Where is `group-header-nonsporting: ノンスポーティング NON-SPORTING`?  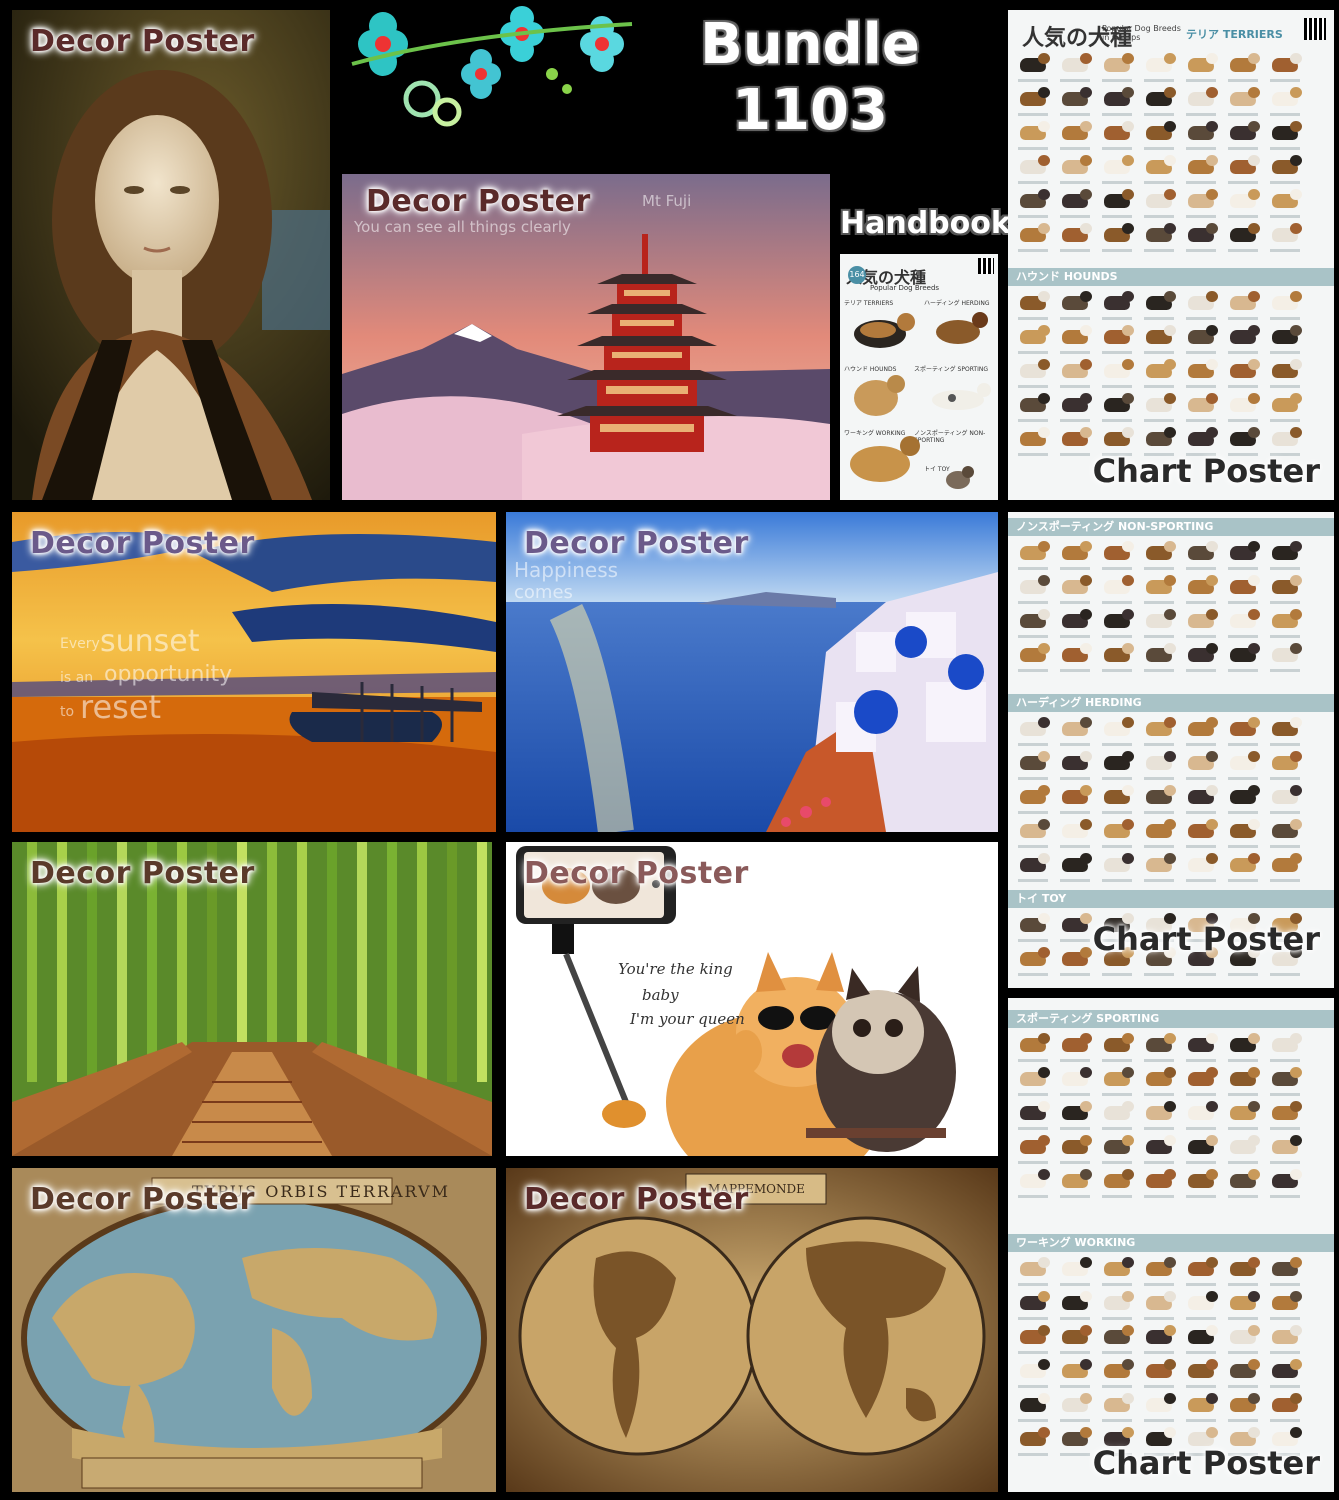 group-header-nonsporting: ノンスポーティング NON-SPORTING is located at coordinates (1171, 527).